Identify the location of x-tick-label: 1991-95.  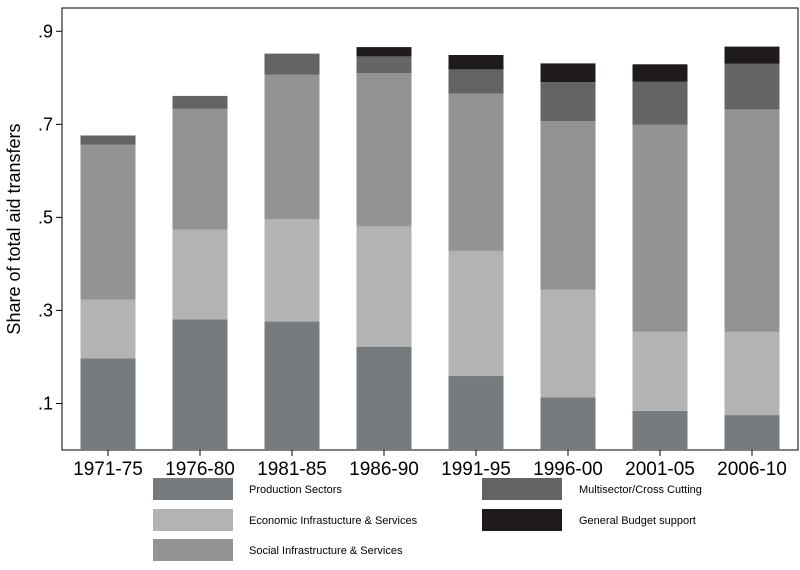
(476, 469).